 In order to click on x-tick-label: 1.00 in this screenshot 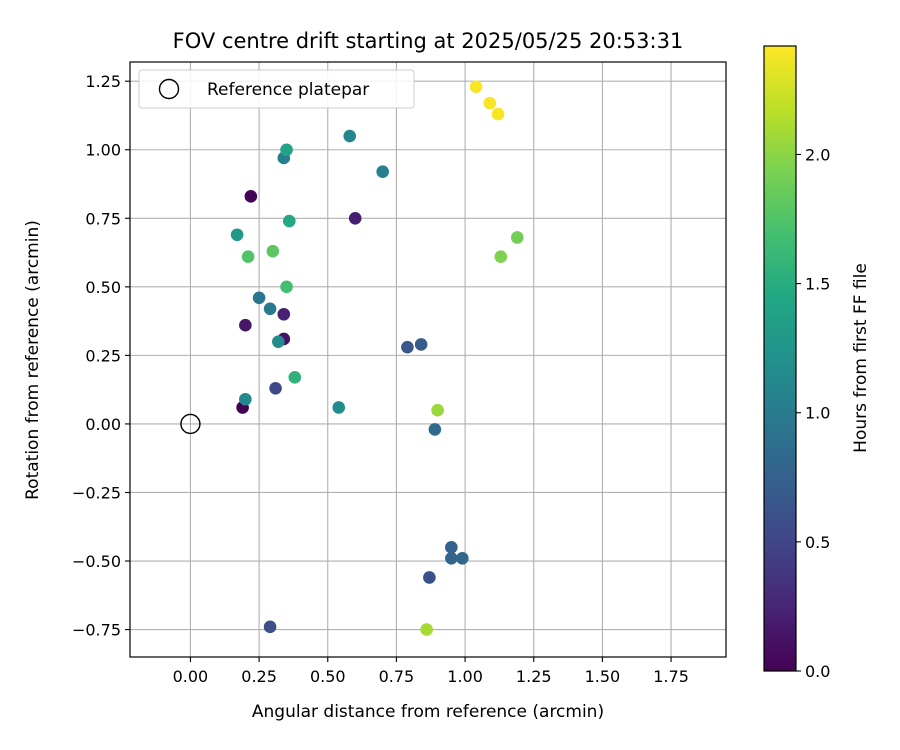, I will do `click(465, 676)`.